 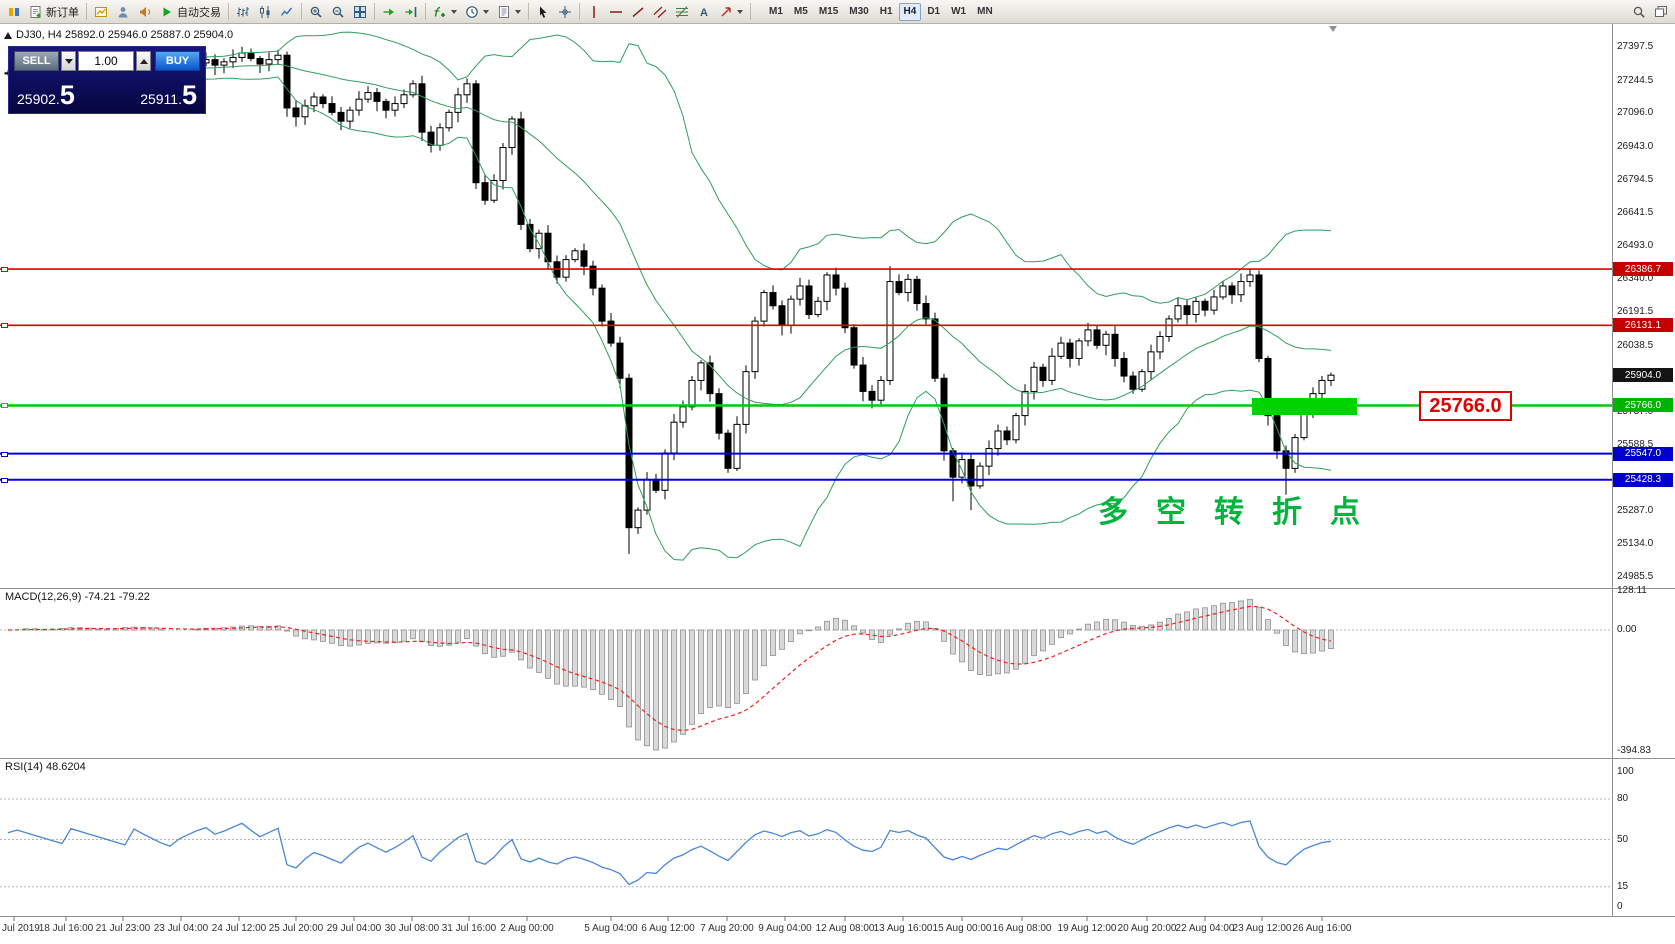 What do you see at coordinates (66, 928) in the screenshot?
I see `date-axis-label: 18 Jul 16:00` at bounding box center [66, 928].